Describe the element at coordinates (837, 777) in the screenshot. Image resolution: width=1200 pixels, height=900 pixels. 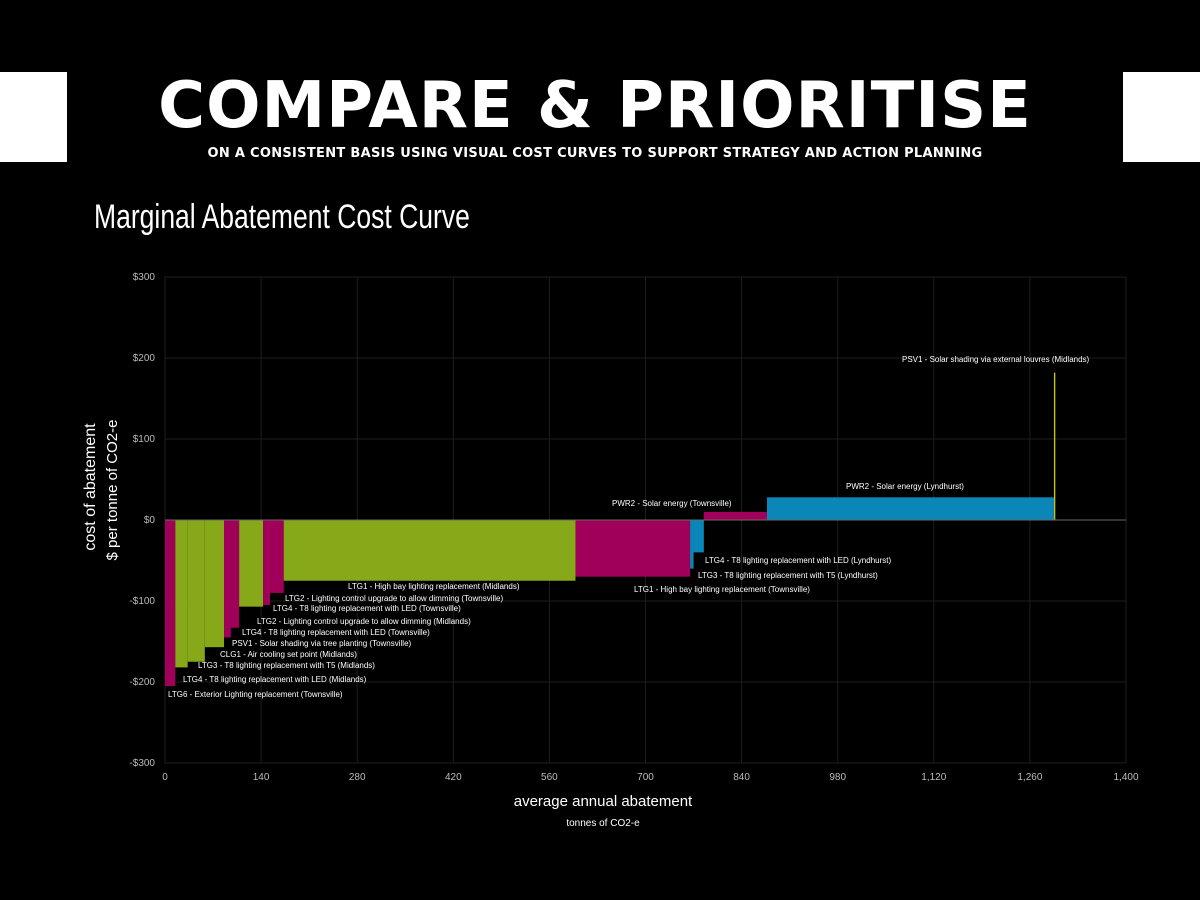
I see `x-tick-label: 980` at that location.